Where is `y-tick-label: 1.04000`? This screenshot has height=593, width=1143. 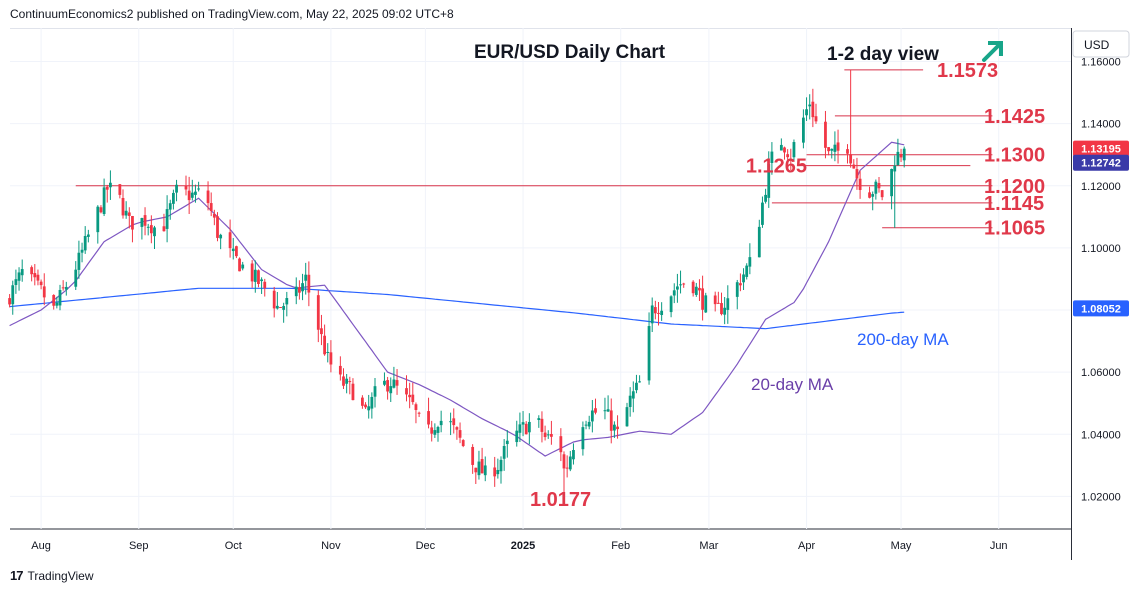 y-tick-label: 1.04000 is located at coordinates (1101, 435).